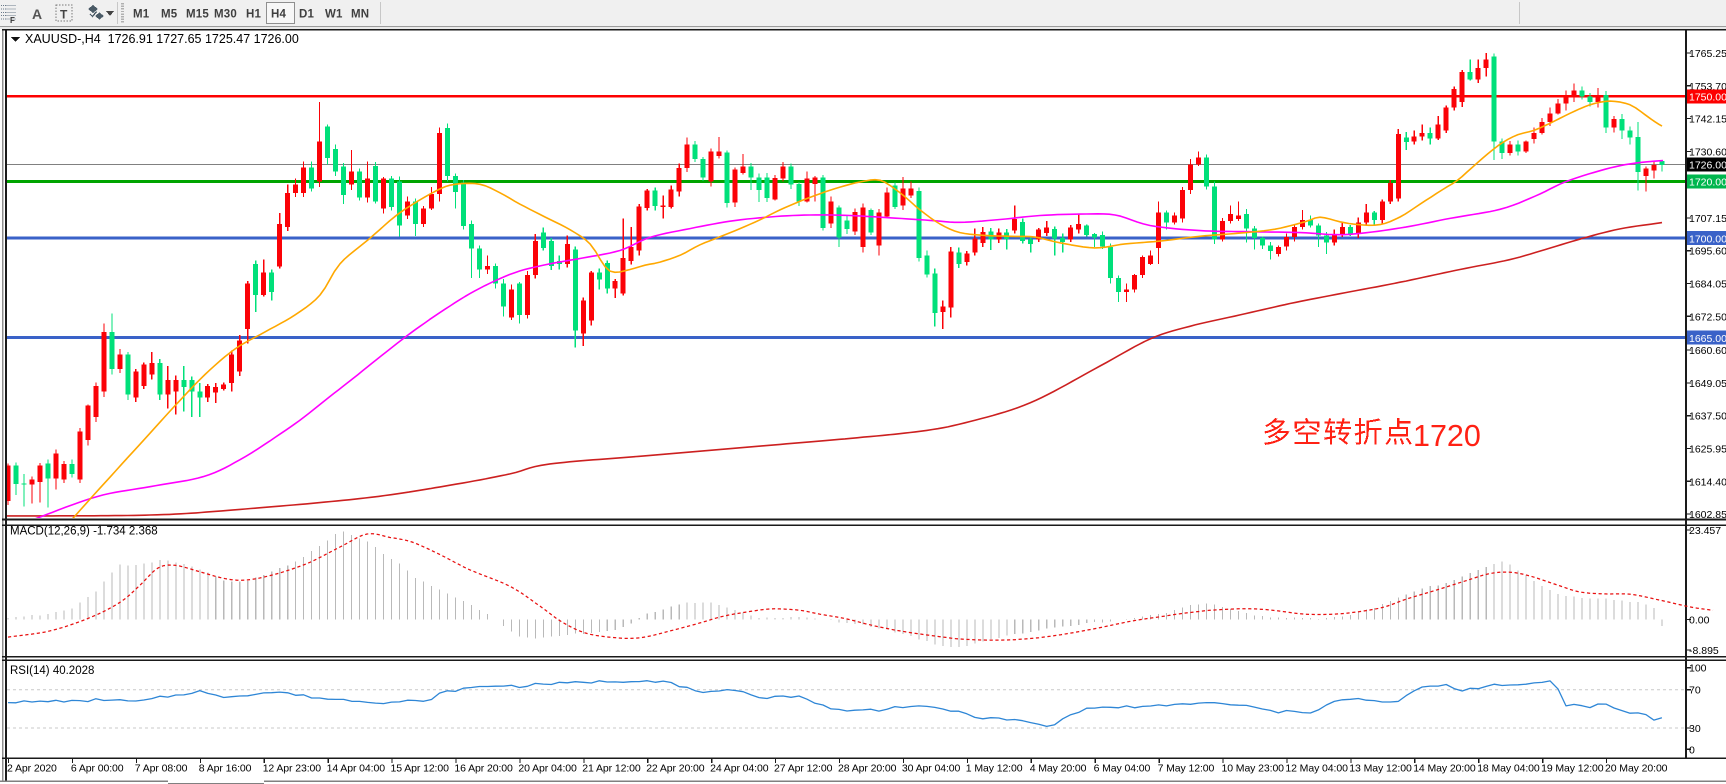 This screenshot has width=1726, height=784. Describe the element at coordinates (420, 769) in the screenshot. I see `svg-text: 15 Apr 12:00` at that location.